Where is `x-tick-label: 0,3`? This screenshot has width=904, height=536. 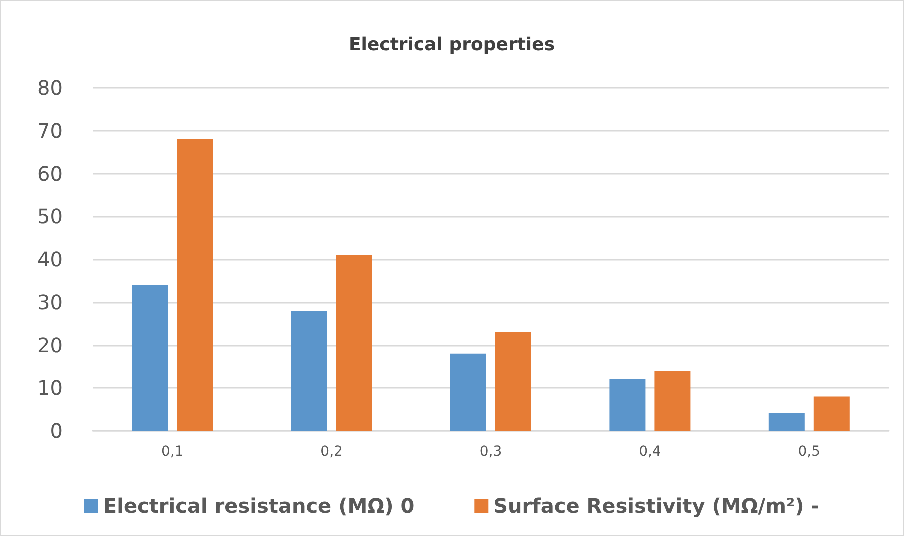
x-tick-label: 0,3 is located at coordinates (491, 452).